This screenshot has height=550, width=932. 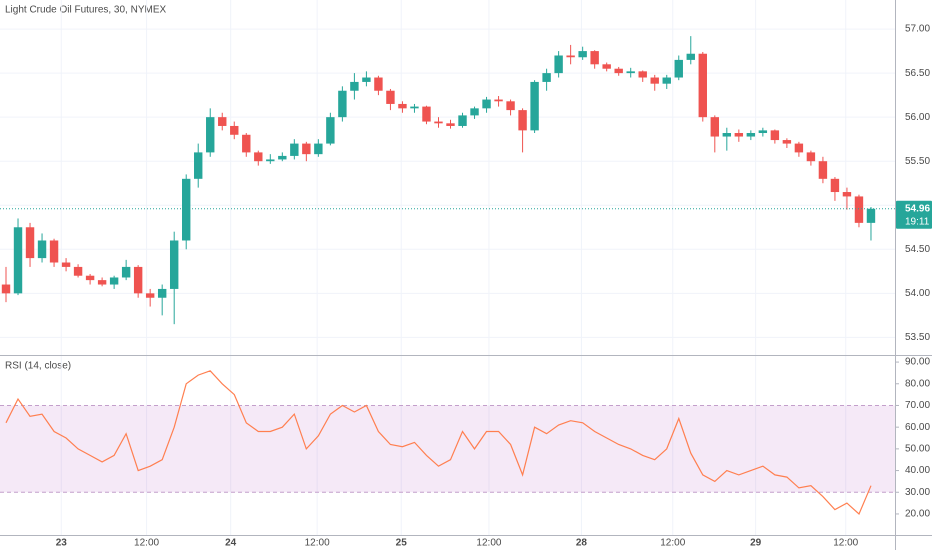 What do you see at coordinates (917, 337) in the screenshot?
I see `y-tick-label: 53.50` at bounding box center [917, 337].